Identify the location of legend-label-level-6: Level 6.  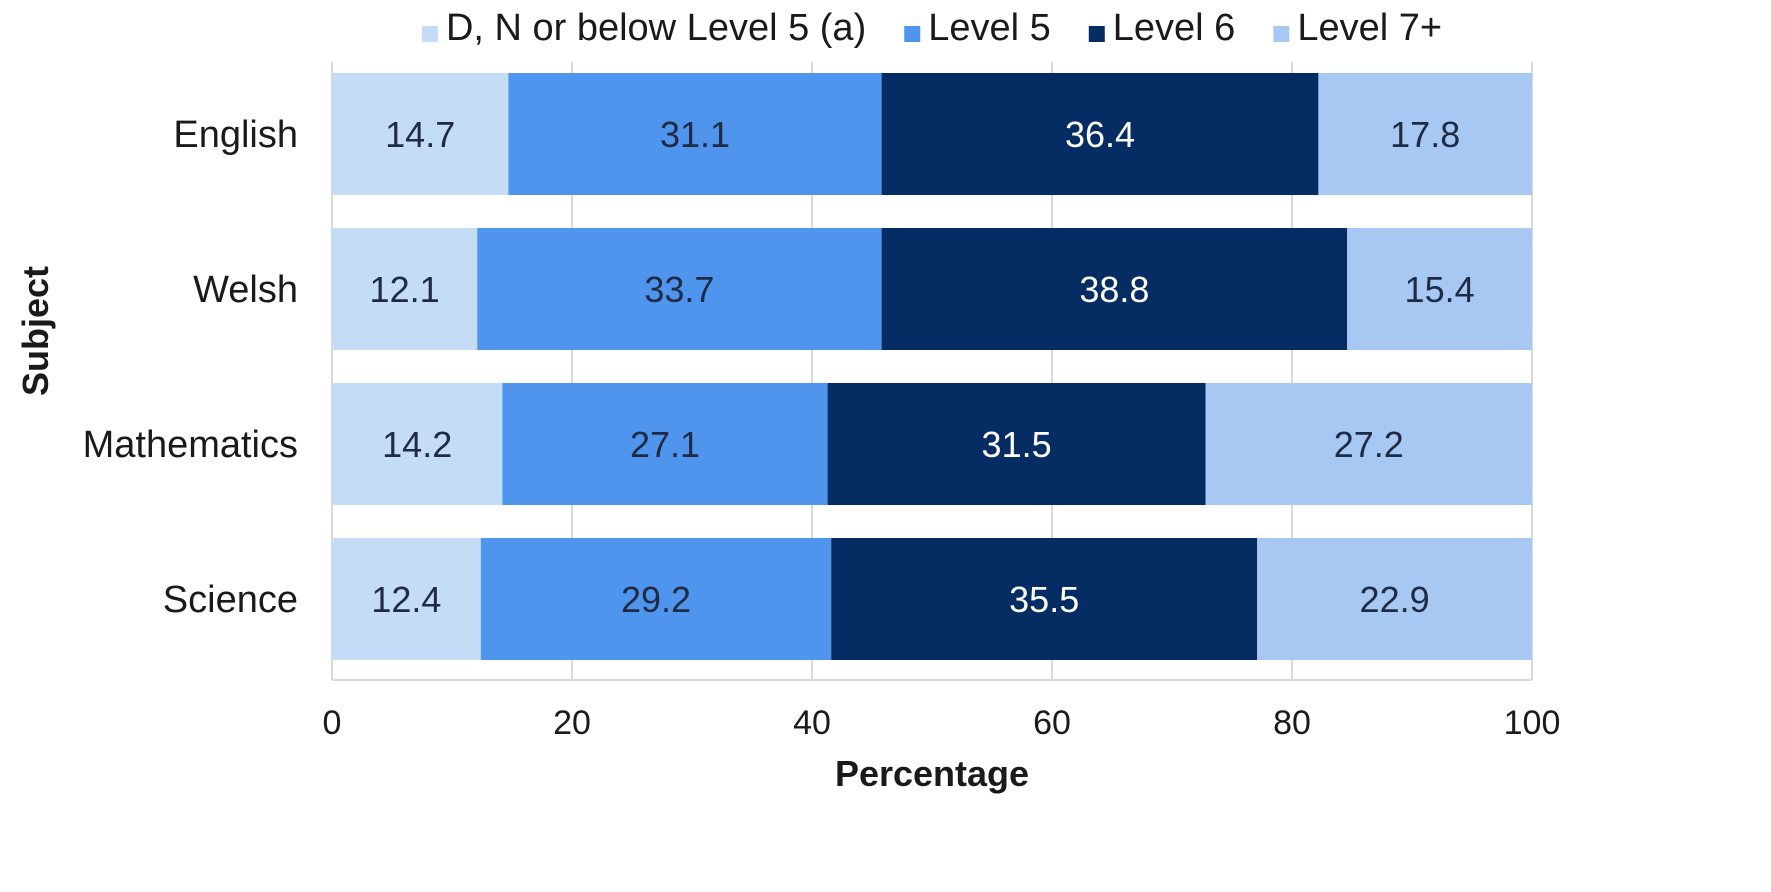
(1174, 28).